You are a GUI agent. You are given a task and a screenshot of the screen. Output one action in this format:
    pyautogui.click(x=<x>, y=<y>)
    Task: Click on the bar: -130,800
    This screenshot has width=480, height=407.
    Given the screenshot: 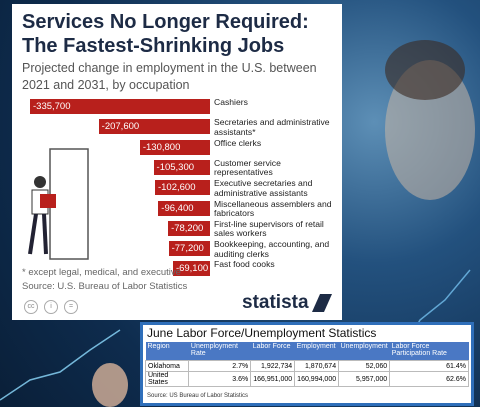 What is the action you would take?
    pyautogui.click(x=174, y=147)
    